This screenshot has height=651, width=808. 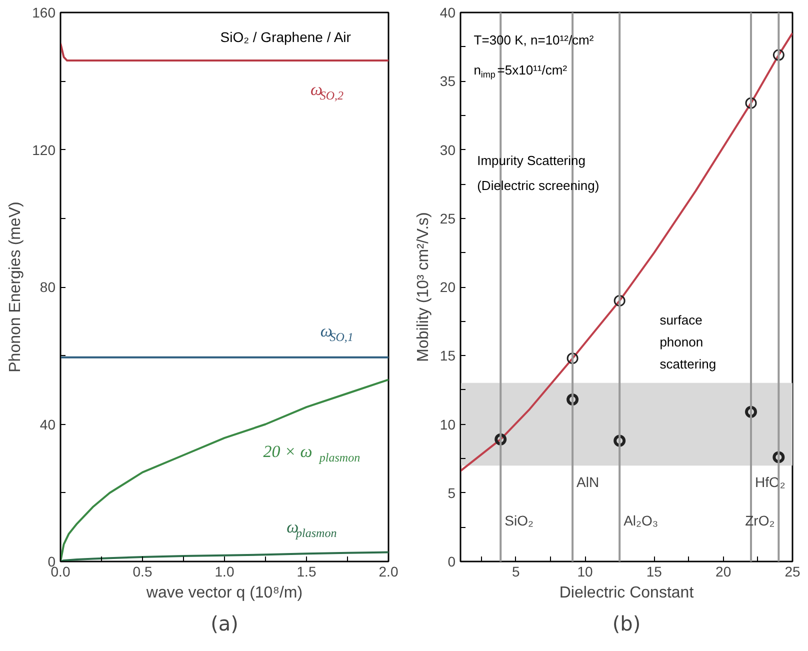 What do you see at coordinates (448, 424) in the screenshot?
I see `y-tick-label: 10` at bounding box center [448, 424].